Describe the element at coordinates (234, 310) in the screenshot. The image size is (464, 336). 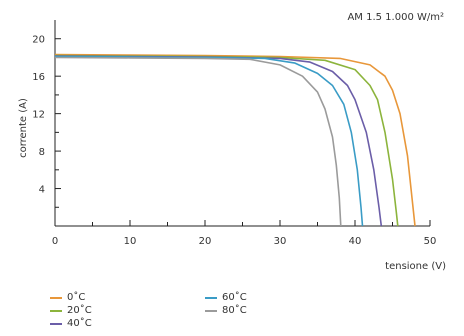
I see `legend-label: 80˚C` at that location.